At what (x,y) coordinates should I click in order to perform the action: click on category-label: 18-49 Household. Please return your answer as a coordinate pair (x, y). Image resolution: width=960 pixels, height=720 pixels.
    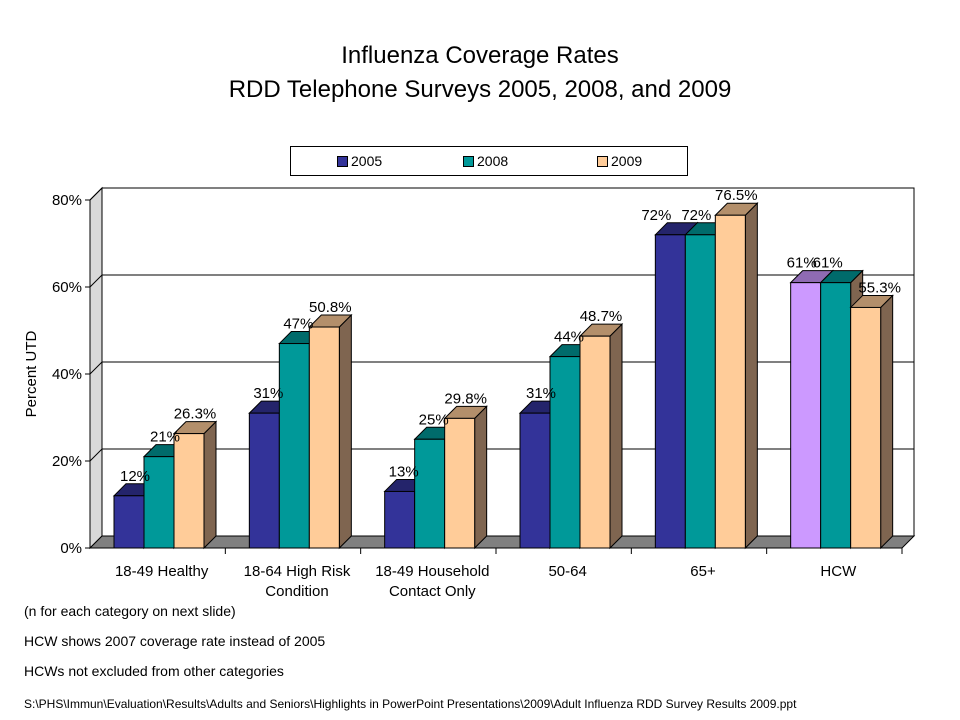
    Looking at the image, I should click on (432, 571).